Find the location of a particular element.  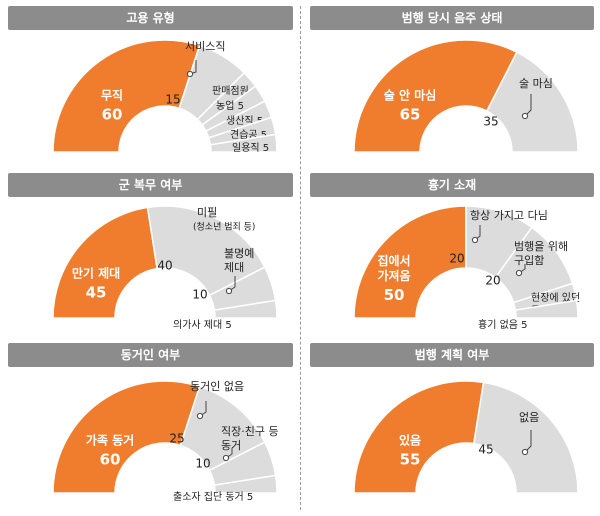

chart-title: 범행 당시 음주 상태 is located at coordinates (452, 17).